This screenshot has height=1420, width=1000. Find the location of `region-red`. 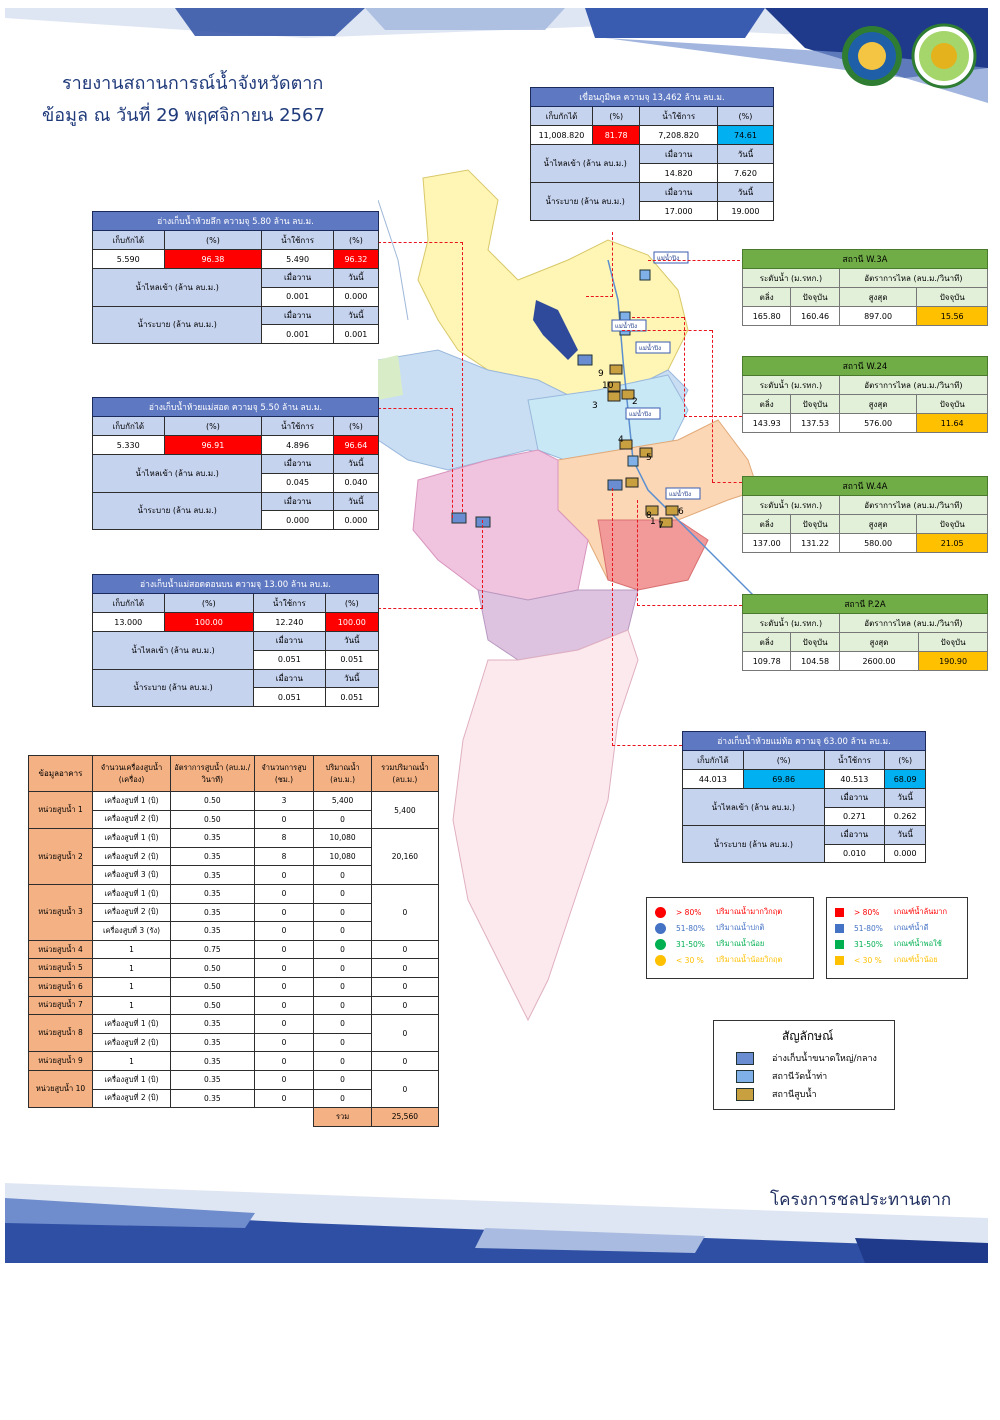

region-red is located at coordinates (653, 555).